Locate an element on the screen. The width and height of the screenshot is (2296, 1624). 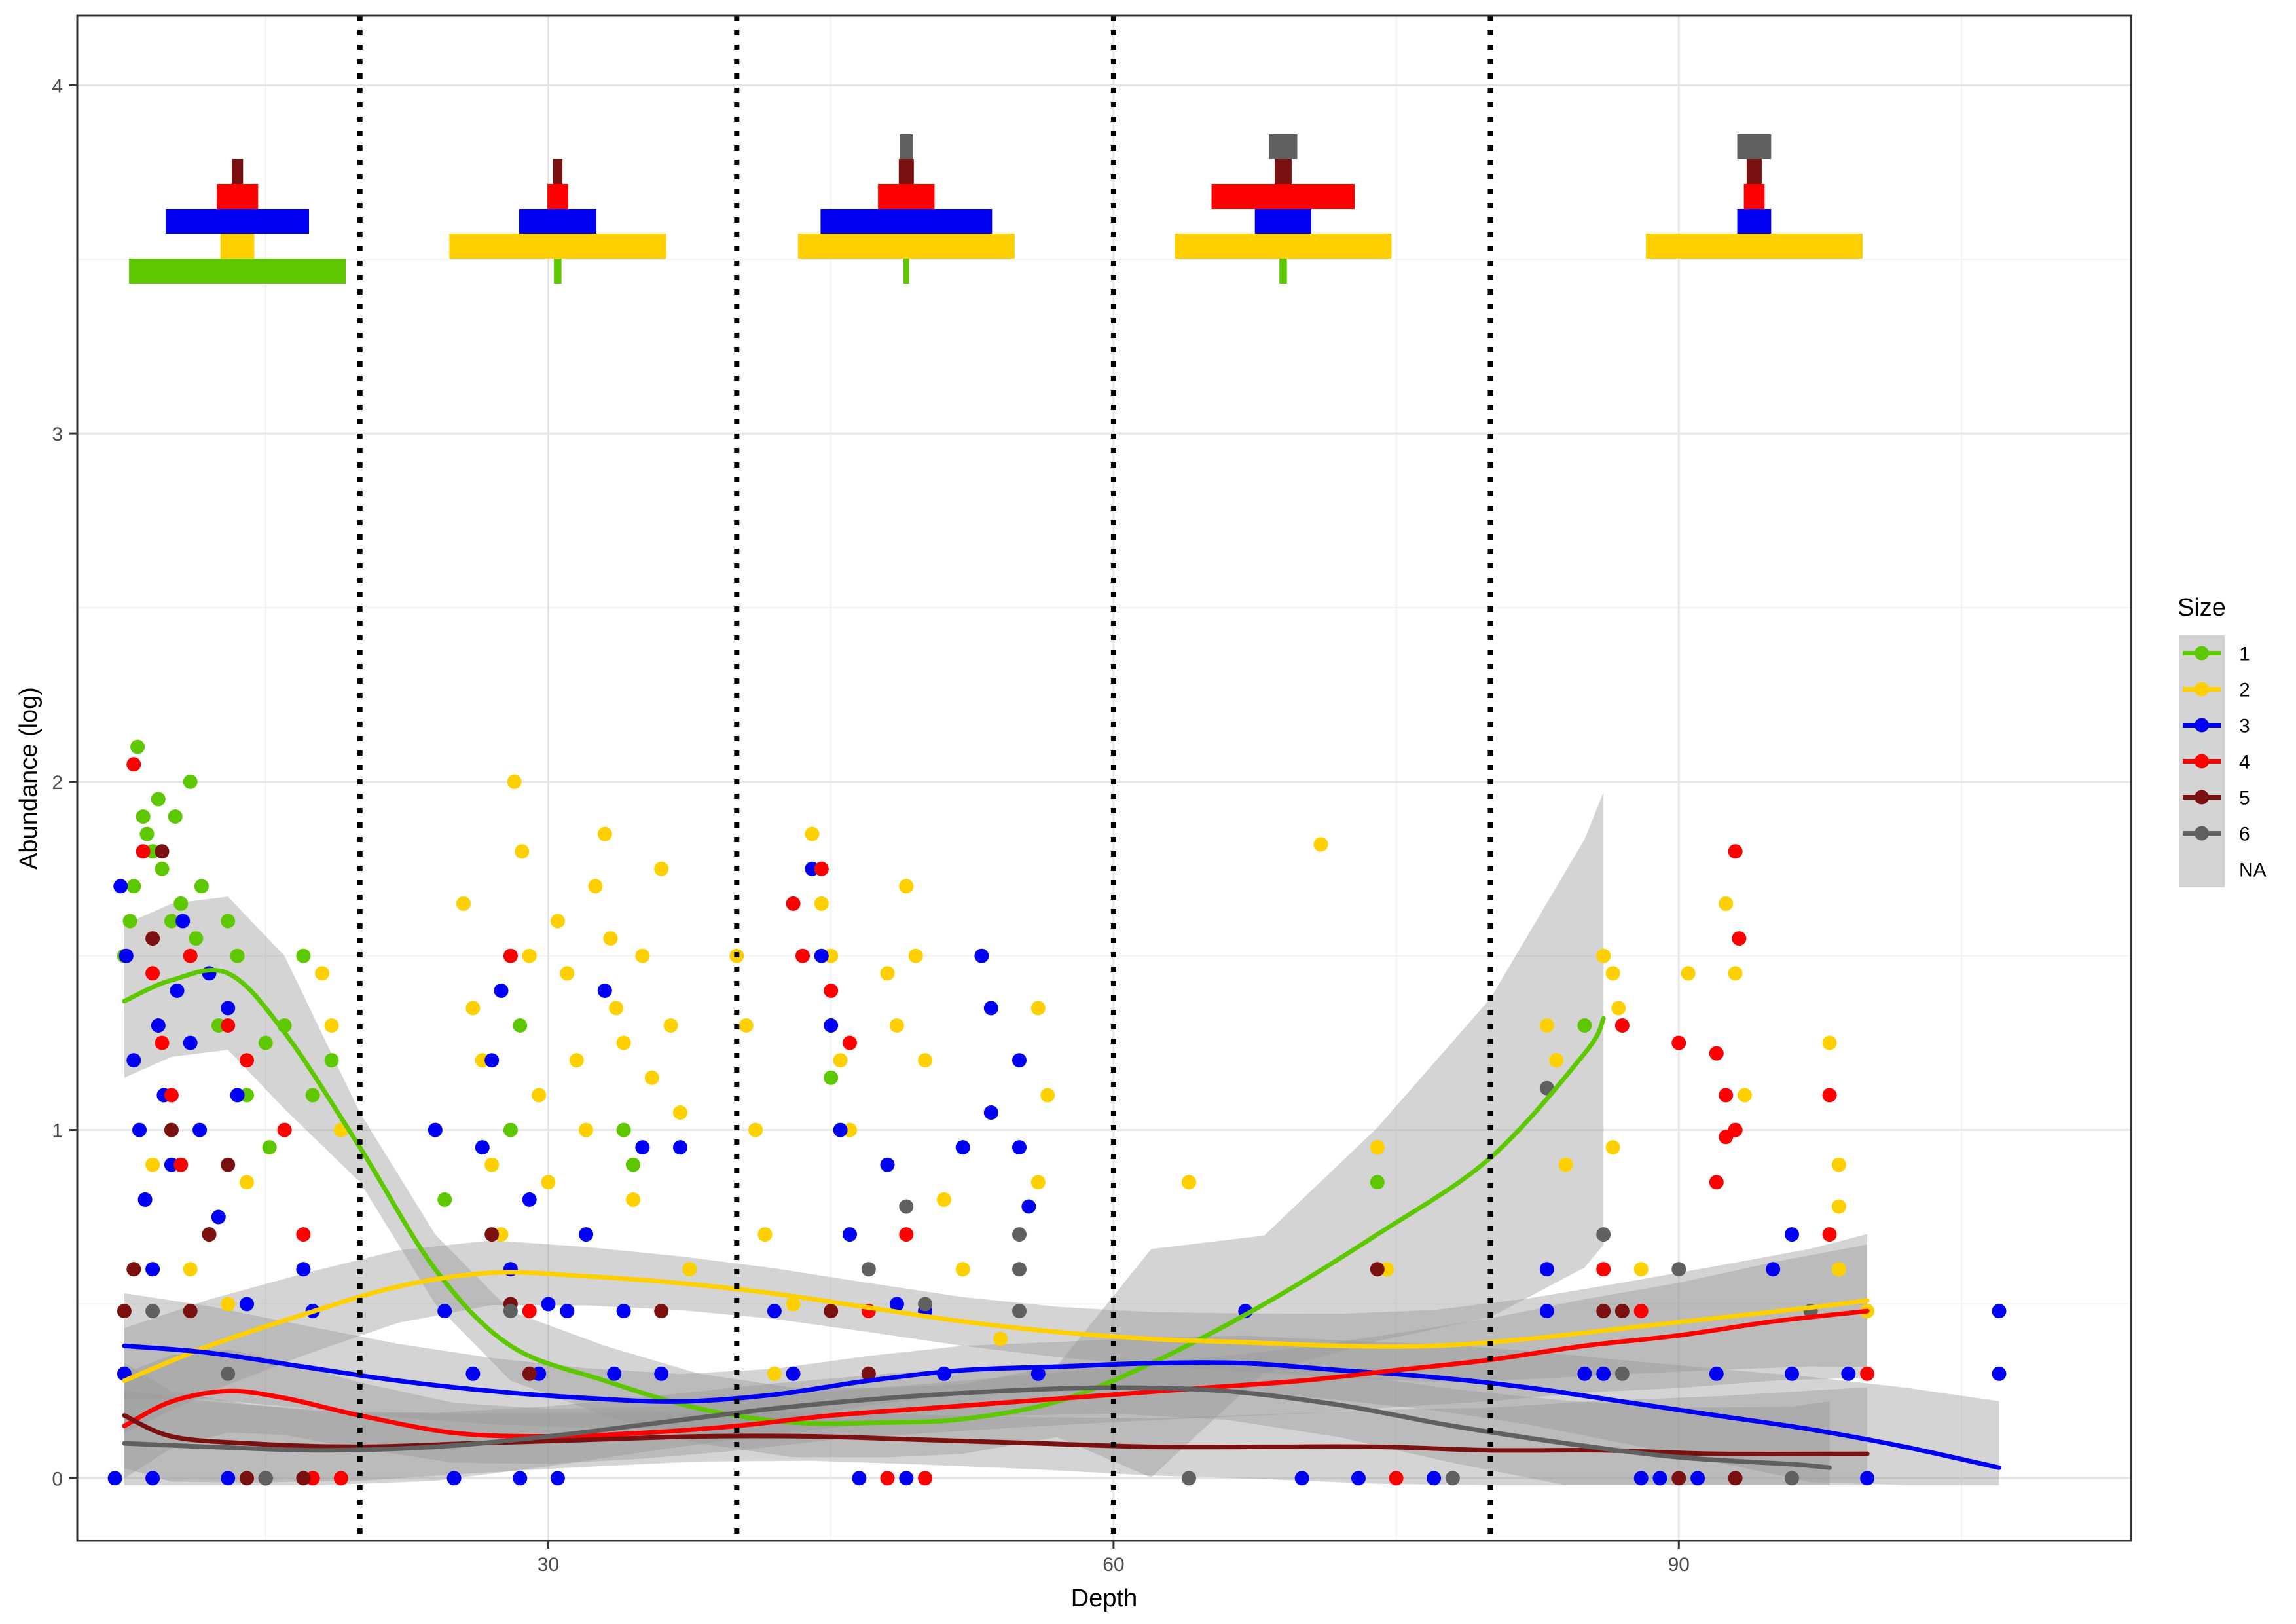
size-bar-section3-size5 is located at coordinates (906, 171).